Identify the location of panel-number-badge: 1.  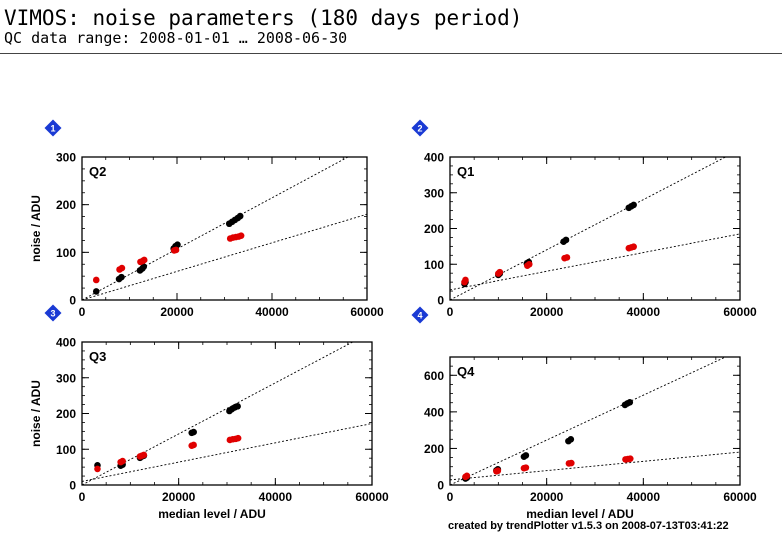
(53, 128).